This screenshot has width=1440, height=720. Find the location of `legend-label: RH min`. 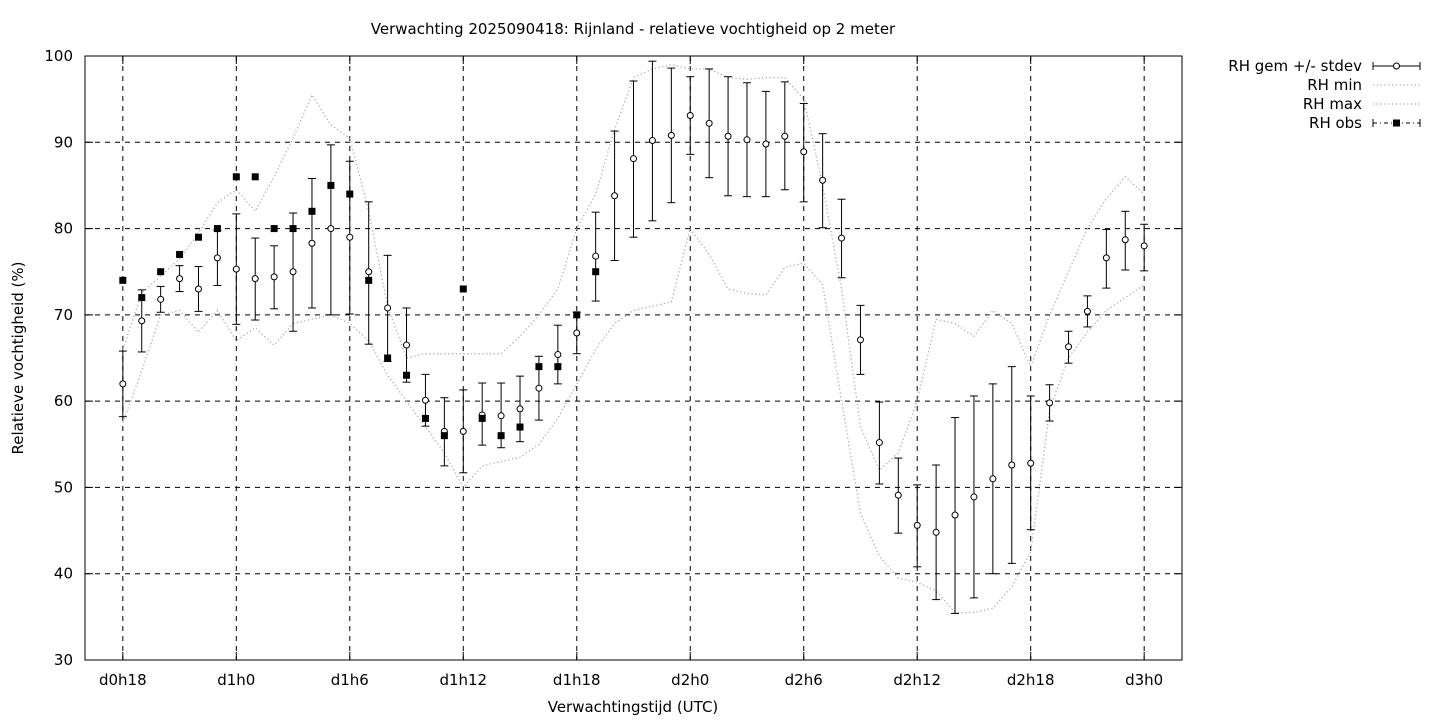

legend-label: RH min is located at coordinates (1334, 85).